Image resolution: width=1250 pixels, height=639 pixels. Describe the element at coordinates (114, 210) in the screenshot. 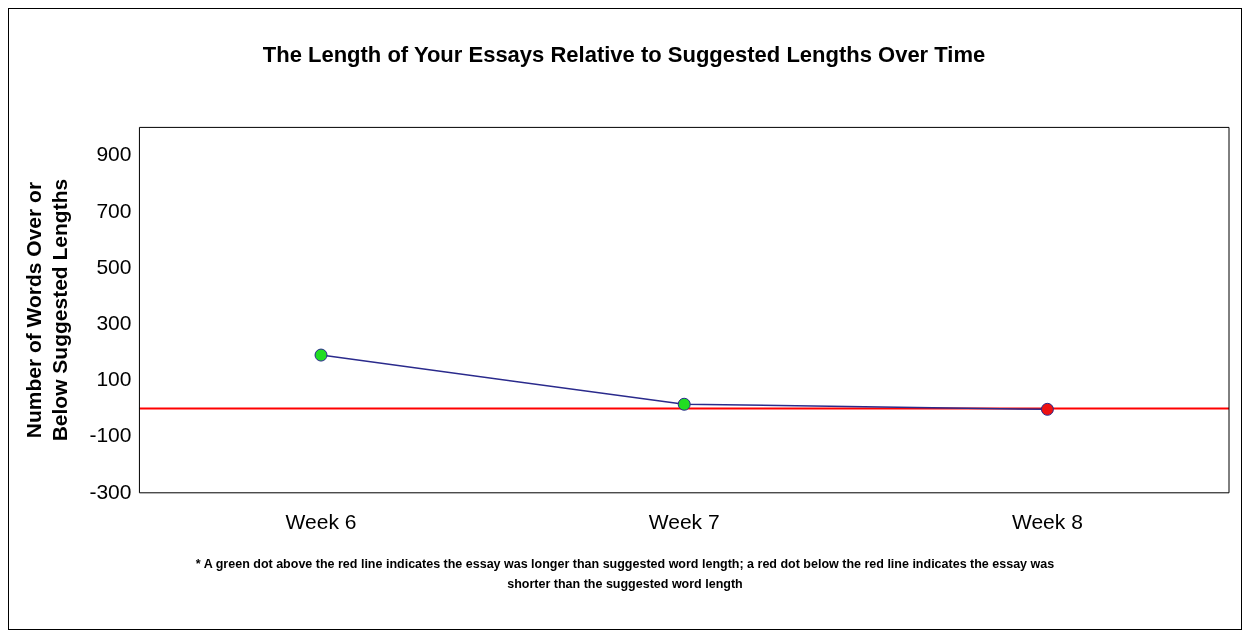

I see `y-tick-label: 700` at that location.